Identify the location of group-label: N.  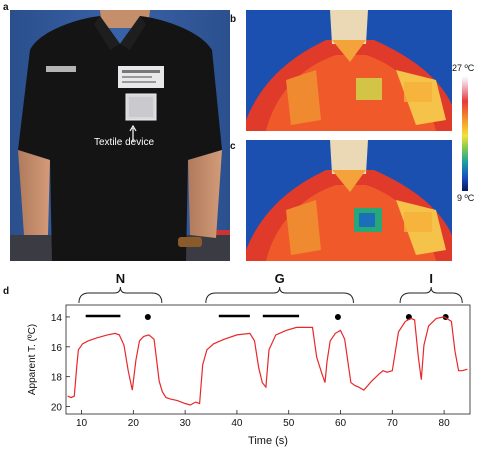
(120, 278).